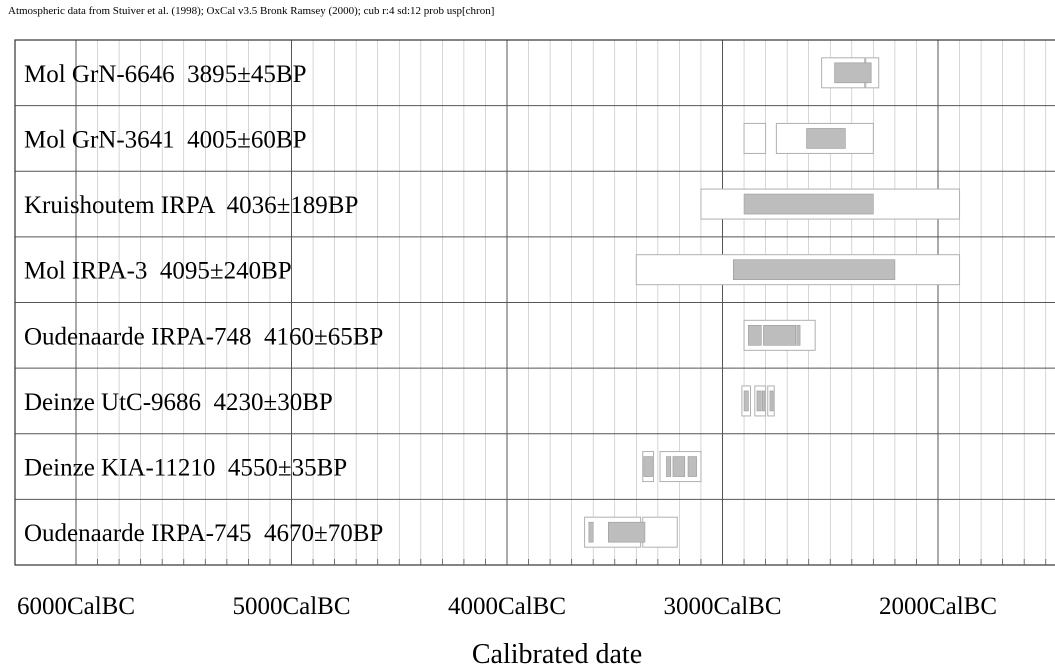 The width and height of the screenshot is (1055, 666). Describe the element at coordinates (938, 606) in the screenshot. I see `x-tick-label: 2000CalBC` at that location.